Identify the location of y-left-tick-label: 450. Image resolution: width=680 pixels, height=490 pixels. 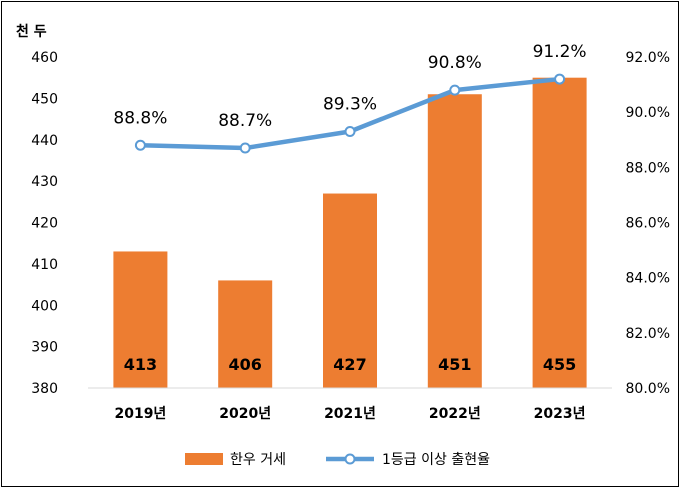
(44, 99).